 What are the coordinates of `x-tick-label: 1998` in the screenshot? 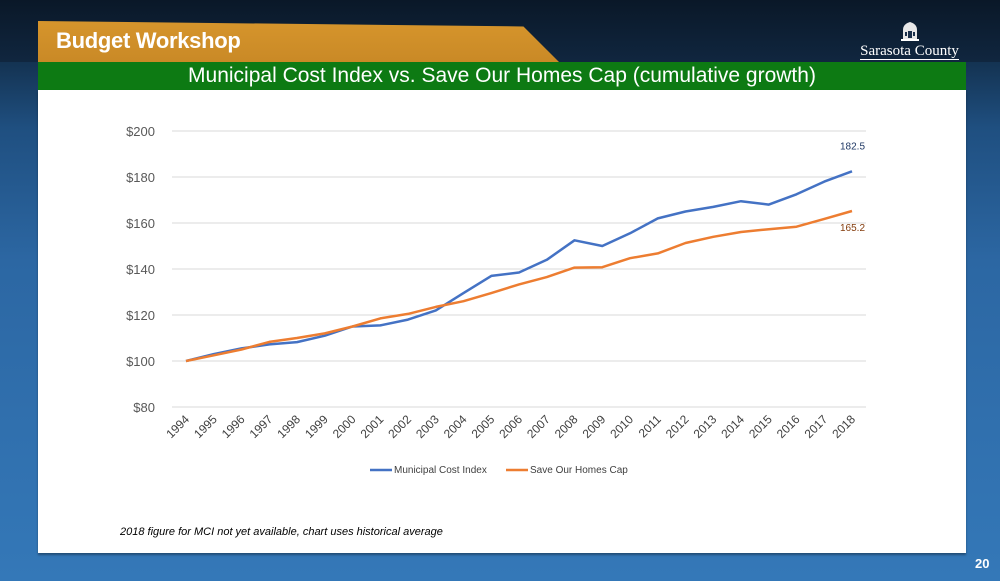 It's located at (288, 426).